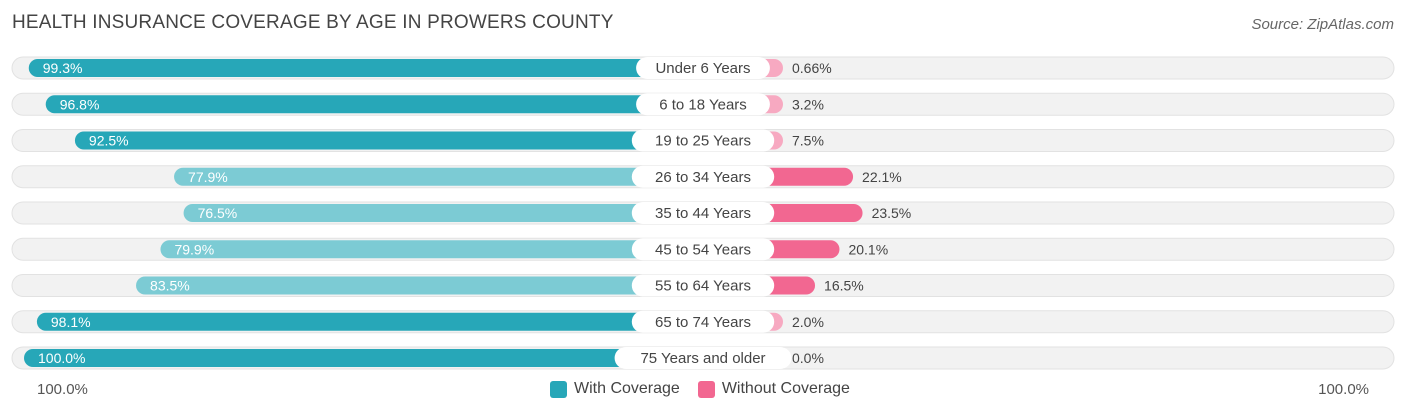 The image size is (1406, 414). I want to click on legend-item-without-coverage: Without Coverage, so click(773, 389).